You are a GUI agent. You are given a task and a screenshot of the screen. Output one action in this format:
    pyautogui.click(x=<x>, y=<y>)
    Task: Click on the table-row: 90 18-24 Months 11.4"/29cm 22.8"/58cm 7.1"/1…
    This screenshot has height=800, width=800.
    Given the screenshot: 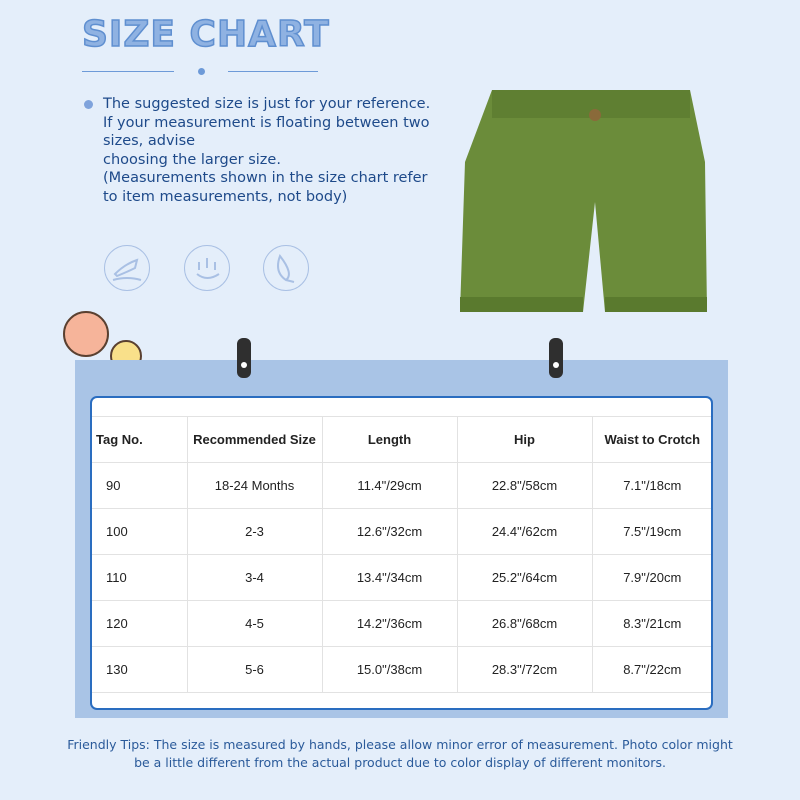 What is the action you would take?
    pyautogui.click(x=401, y=485)
    